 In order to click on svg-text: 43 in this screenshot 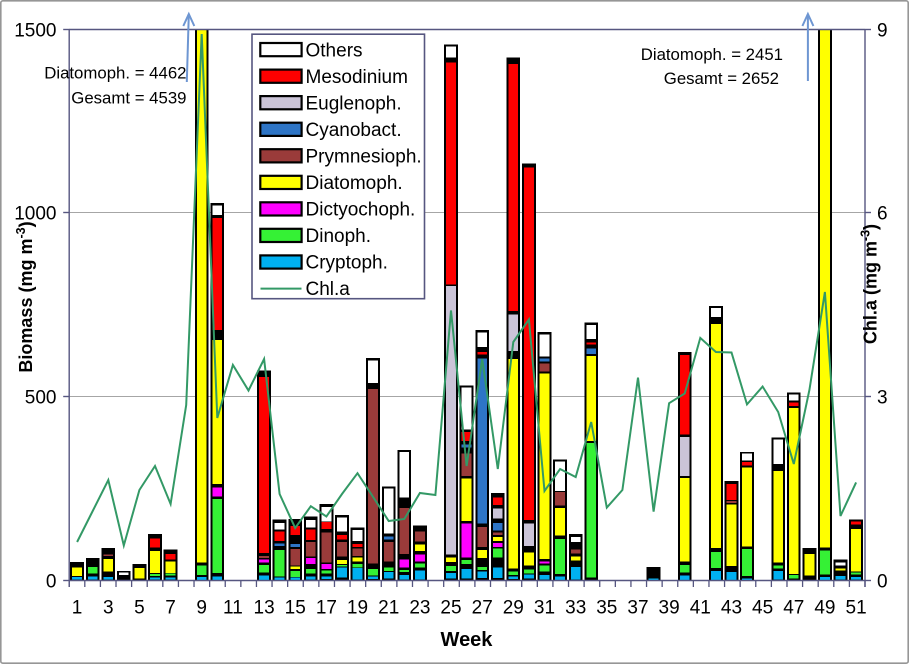, I will do `click(731, 608)`.